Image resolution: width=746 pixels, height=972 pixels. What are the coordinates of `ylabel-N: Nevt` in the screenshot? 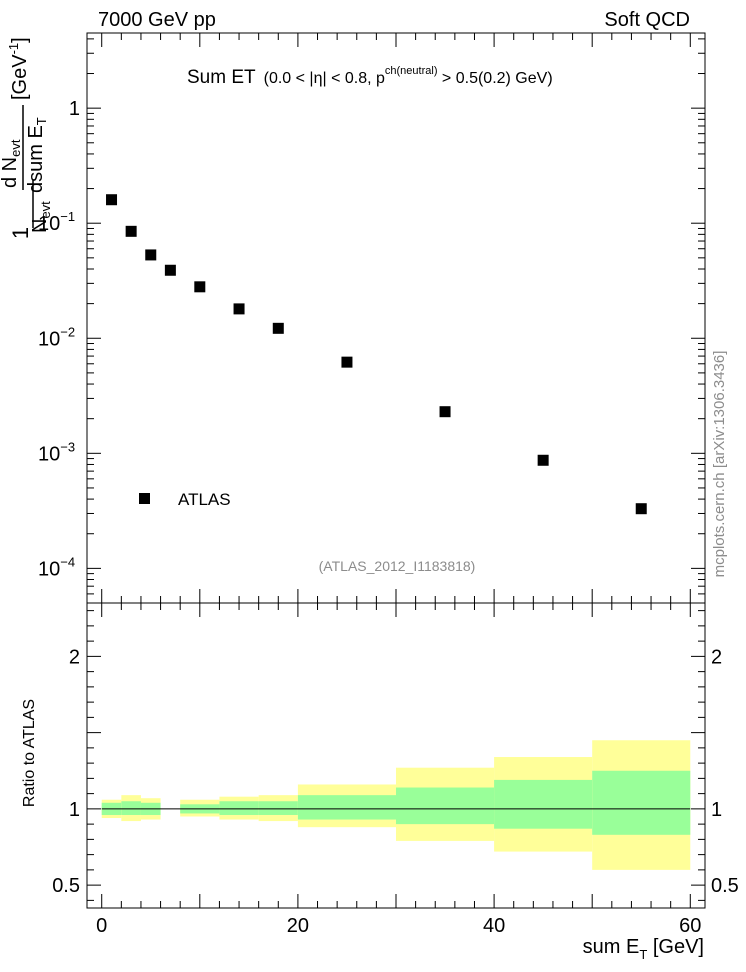 It's located at (41, 217).